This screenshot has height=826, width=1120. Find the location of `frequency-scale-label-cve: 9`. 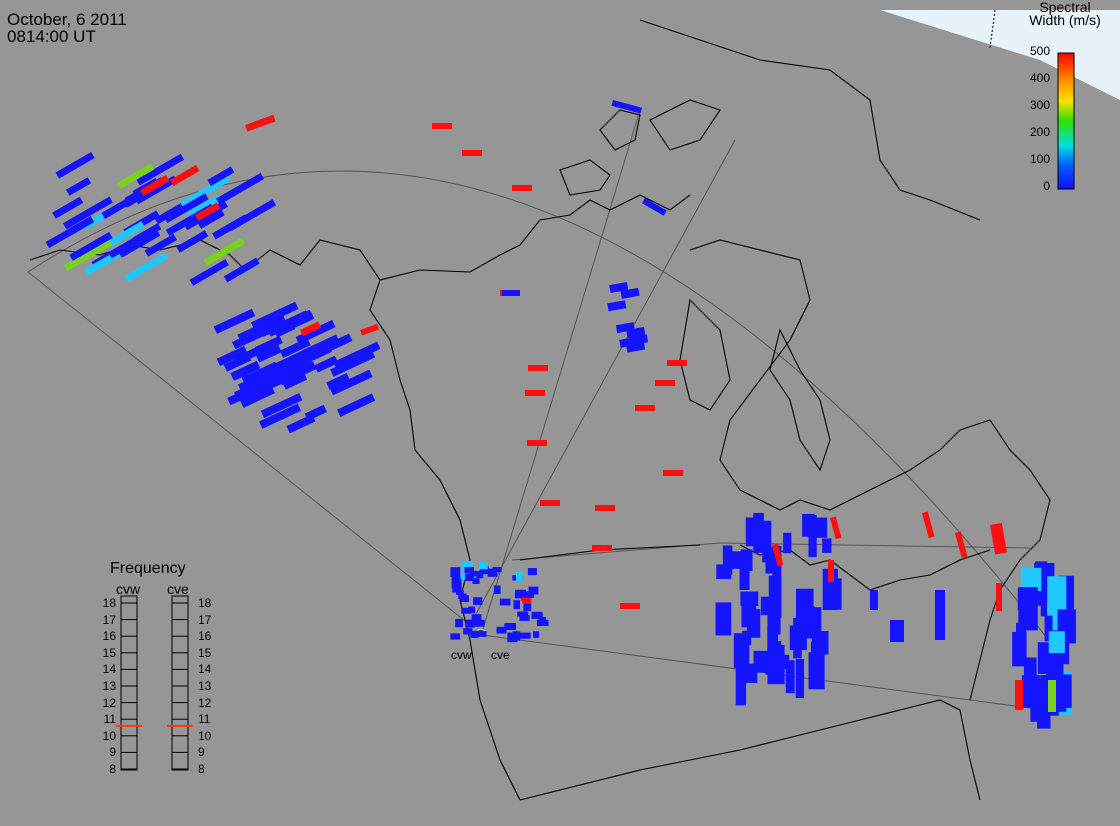

frequency-scale-label-cve: 9 is located at coordinates (201, 752).